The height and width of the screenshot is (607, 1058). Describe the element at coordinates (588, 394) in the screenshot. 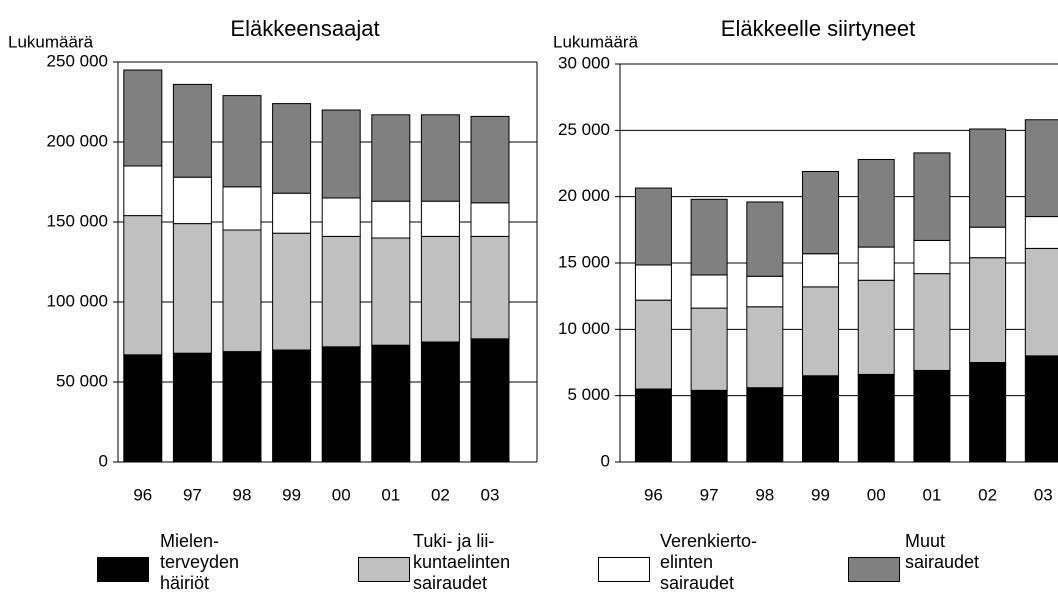

I see `y-tick-label: 5 000` at that location.